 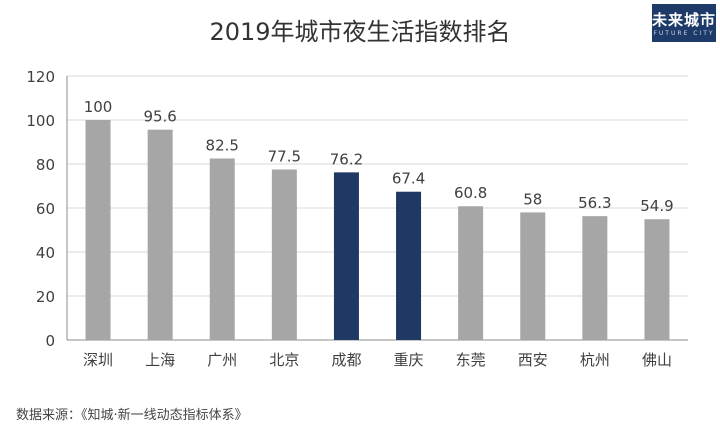 I want to click on x-tick-label: 西安, so click(x=533, y=360).